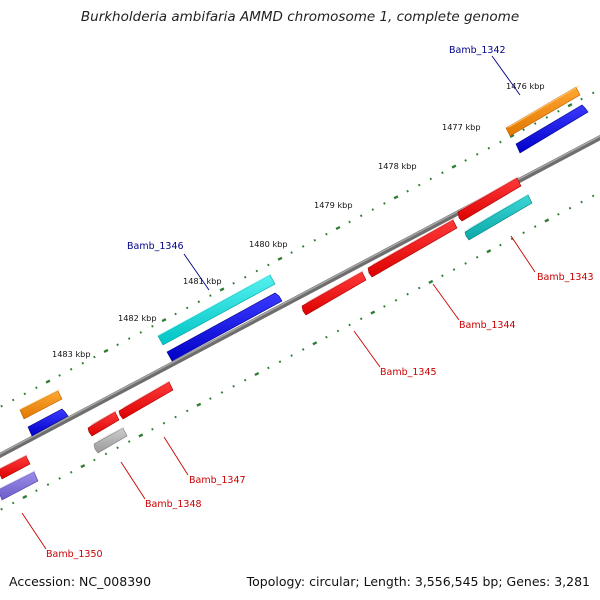 The height and width of the screenshot is (600, 600). I want to click on gene-label-bamb-1350: Bamb_1350, so click(74, 554).